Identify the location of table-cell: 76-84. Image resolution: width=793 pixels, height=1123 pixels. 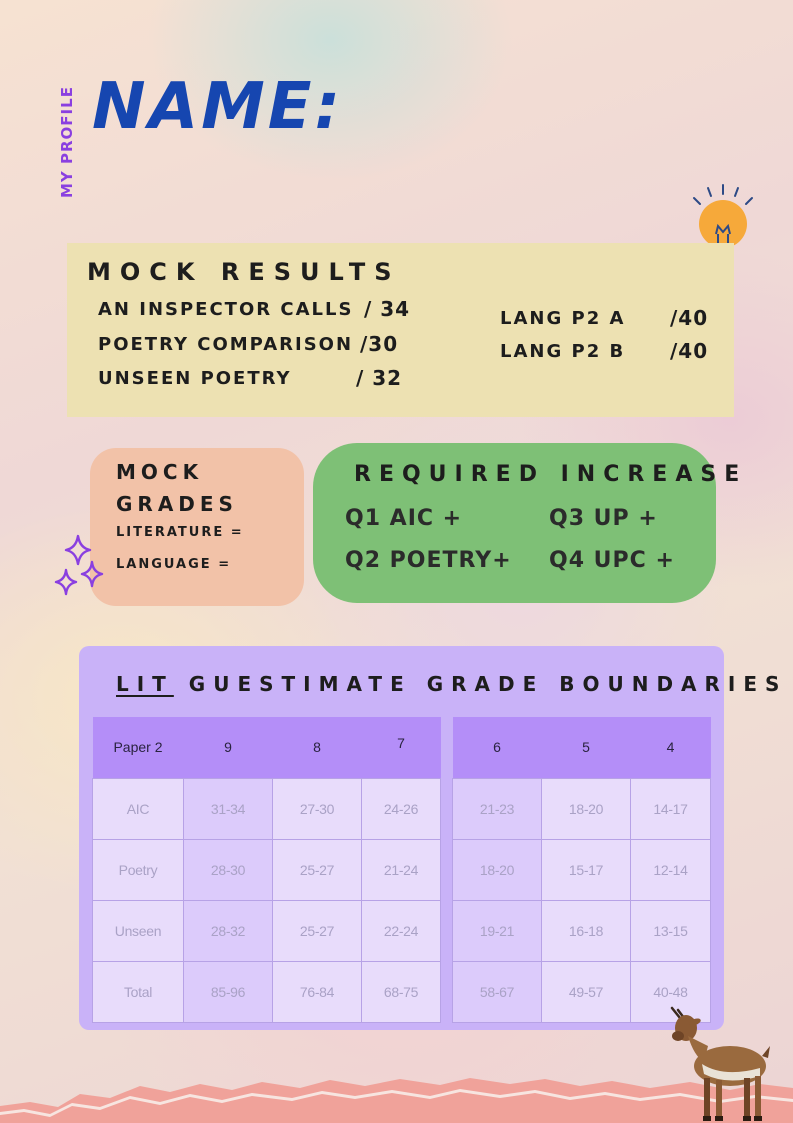
(317, 991).